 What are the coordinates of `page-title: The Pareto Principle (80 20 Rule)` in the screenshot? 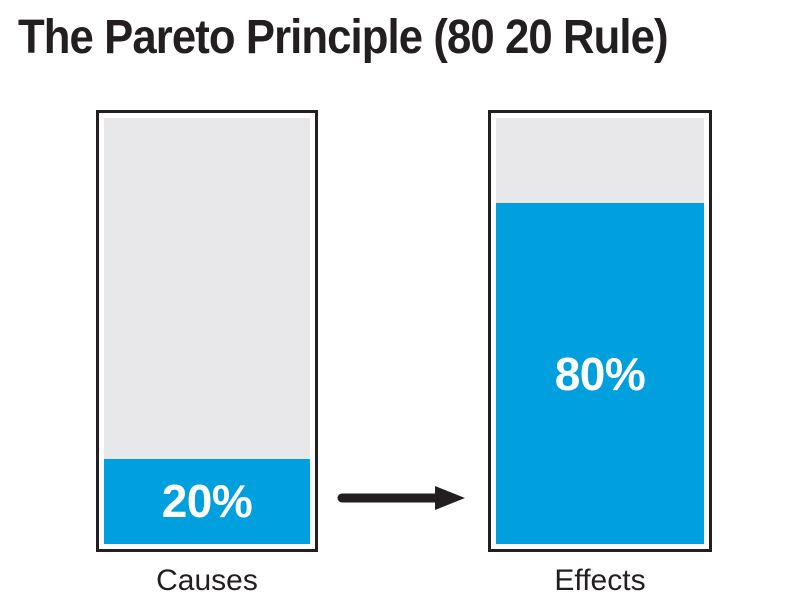 It's located at (343, 37).